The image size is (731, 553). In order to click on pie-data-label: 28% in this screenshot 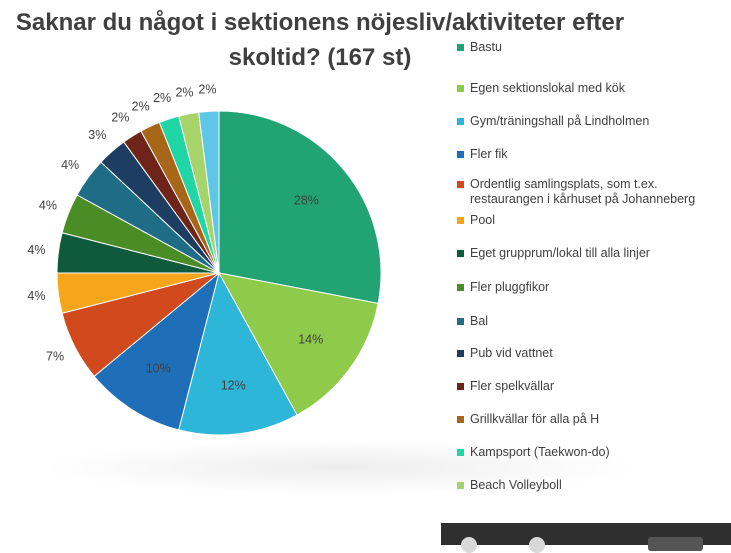, I will do `click(306, 201)`.